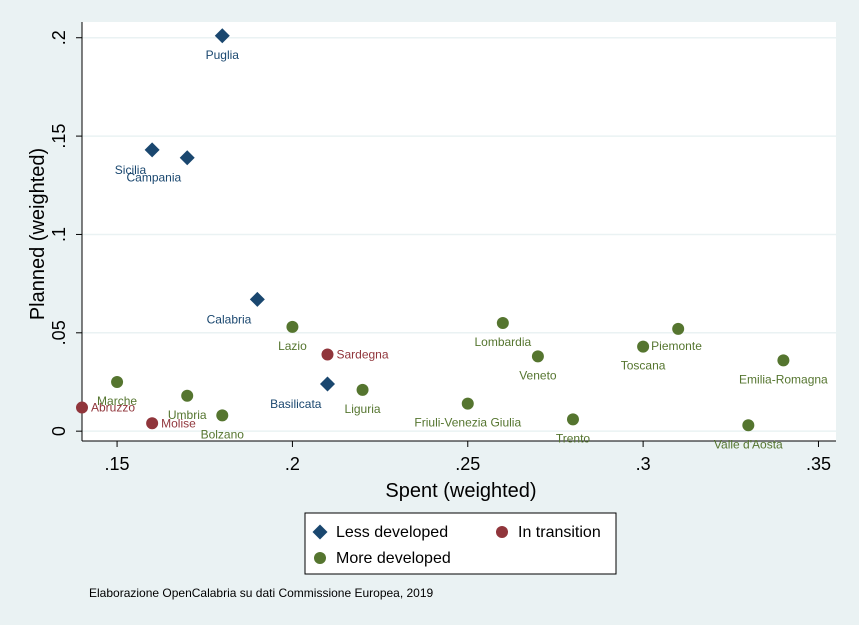 The image size is (859, 625). What do you see at coordinates (676, 346) in the screenshot?
I see `label-piemonte: Piemonte` at bounding box center [676, 346].